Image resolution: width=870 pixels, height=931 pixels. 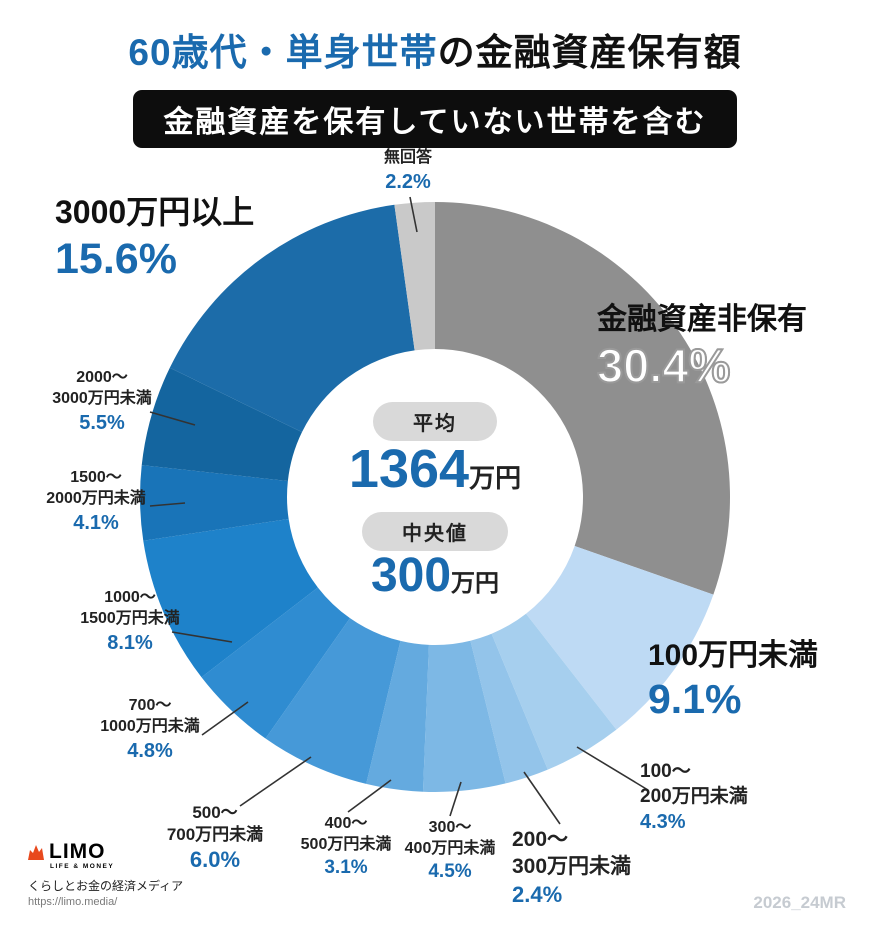 I want to click on segment-name: 無回答, so click(x=407, y=157).